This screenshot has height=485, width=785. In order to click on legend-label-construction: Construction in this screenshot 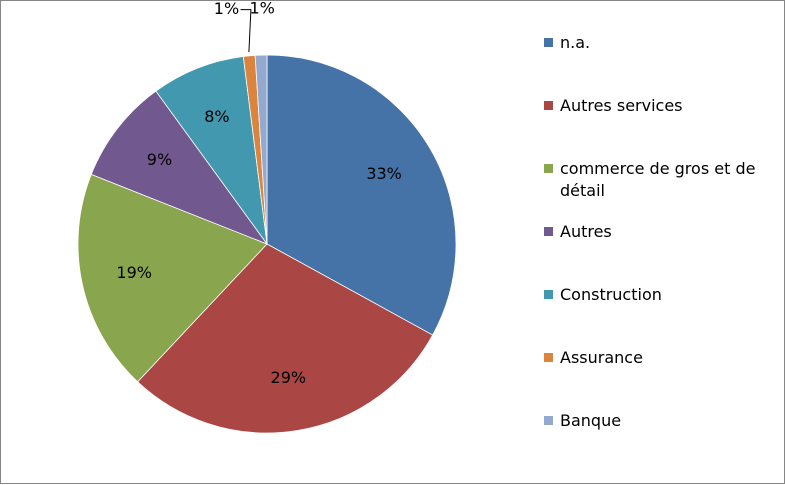, I will do `click(611, 294)`.